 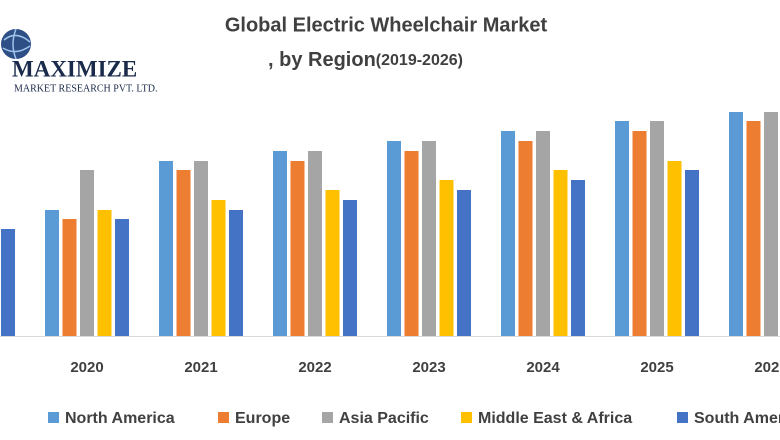 I want to click on logo: MAXIMIZE MARKET RESEARCH PVT. LTD., so click(x=79, y=61).